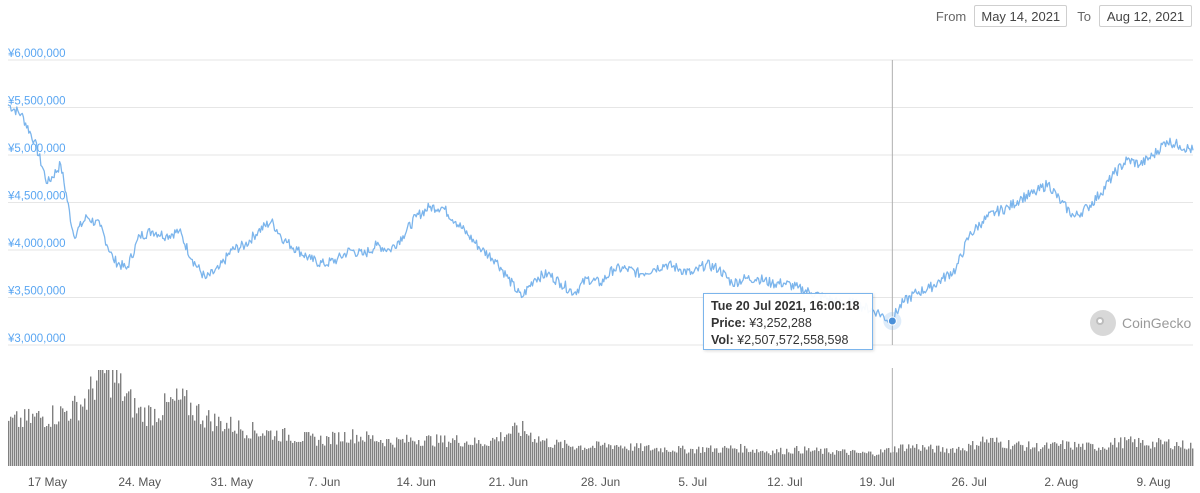 The width and height of the screenshot is (1200, 493). I want to click on coingecko-watermark: CoinGecko, so click(1140, 323).